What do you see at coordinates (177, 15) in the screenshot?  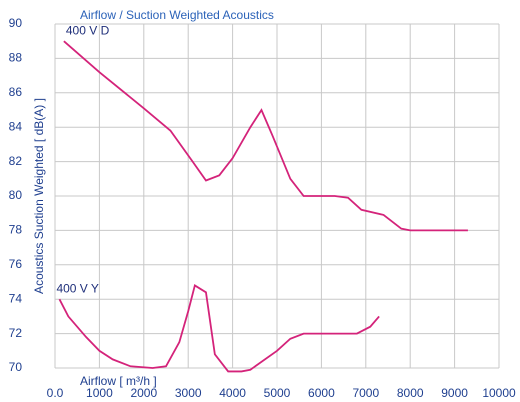 I see `chart-title: Airflow / Suction Weighted Acoustics` at bounding box center [177, 15].